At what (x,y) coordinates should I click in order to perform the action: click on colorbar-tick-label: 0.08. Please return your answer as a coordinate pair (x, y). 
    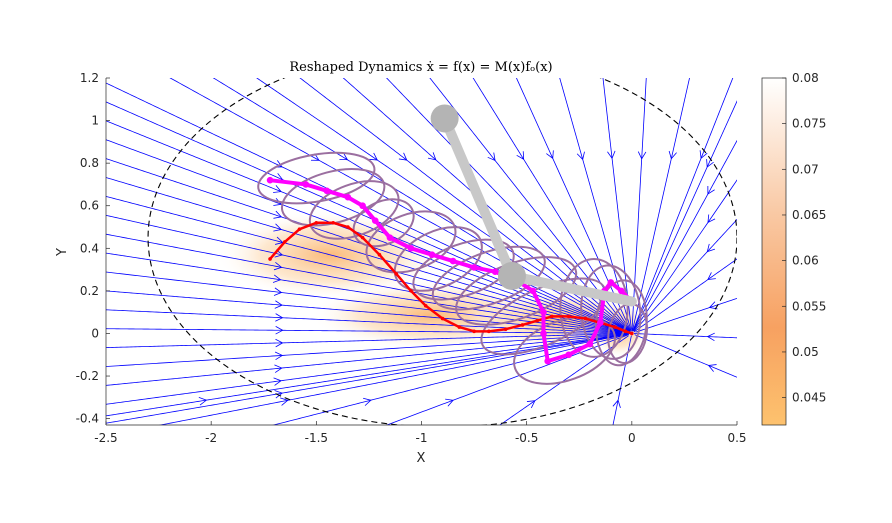
    Looking at the image, I should click on (805, 78).